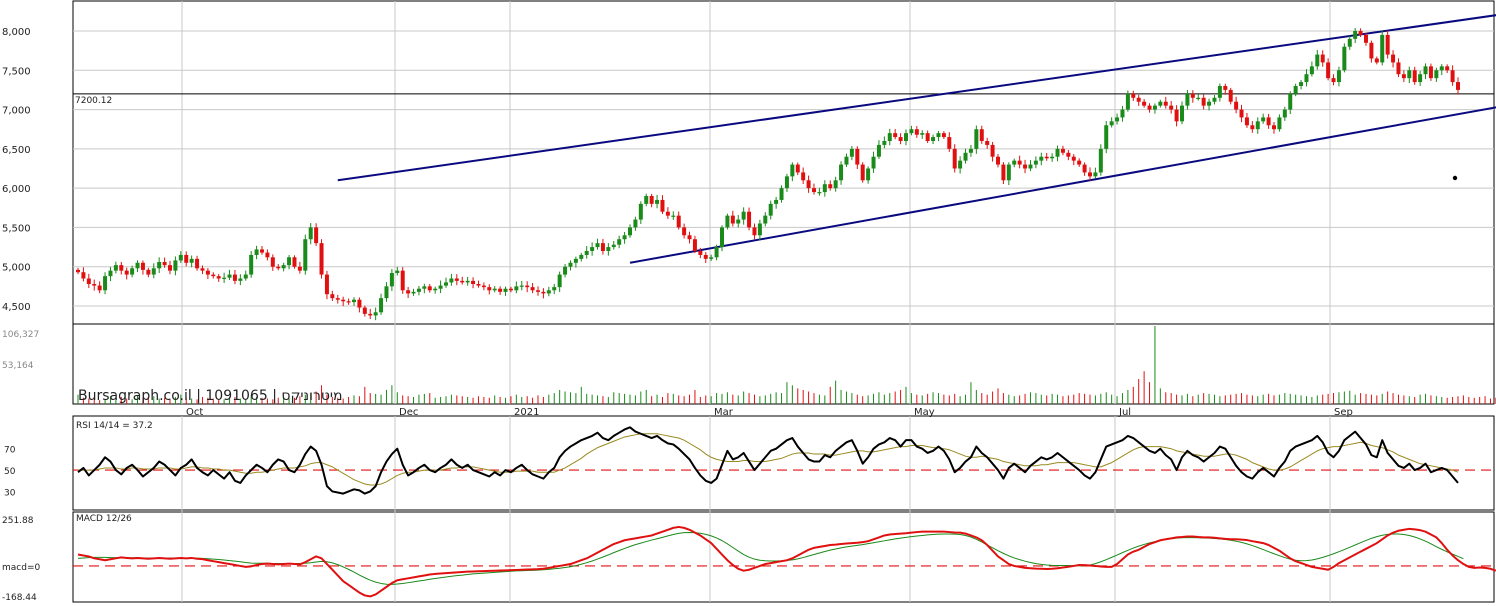  Describe the element at coordinates (210, 396) in the screenshot. I see `watermark-text: Bursagraph.co.il | 1091065 | מיטרוניקס` at that location.